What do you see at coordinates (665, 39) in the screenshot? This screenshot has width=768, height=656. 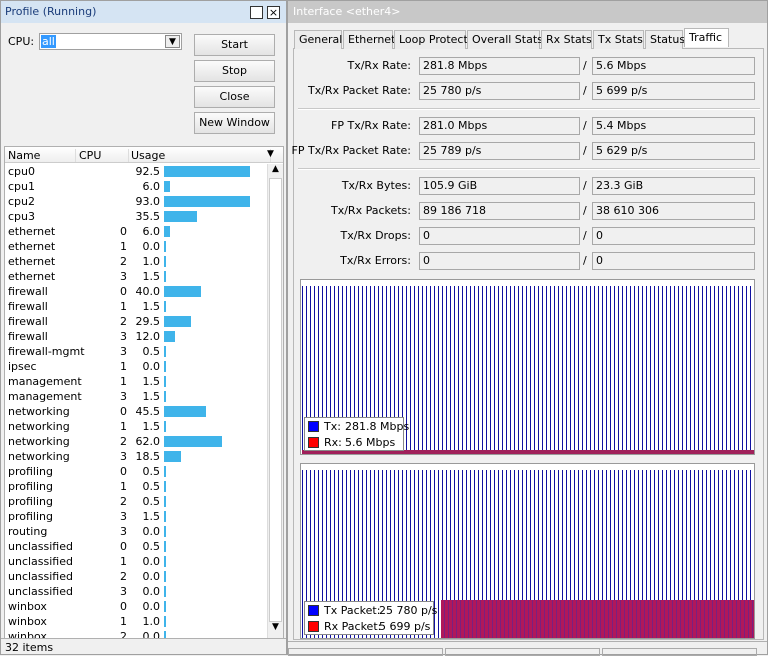 I see `tab: Status` at bounding box center [665, 39].